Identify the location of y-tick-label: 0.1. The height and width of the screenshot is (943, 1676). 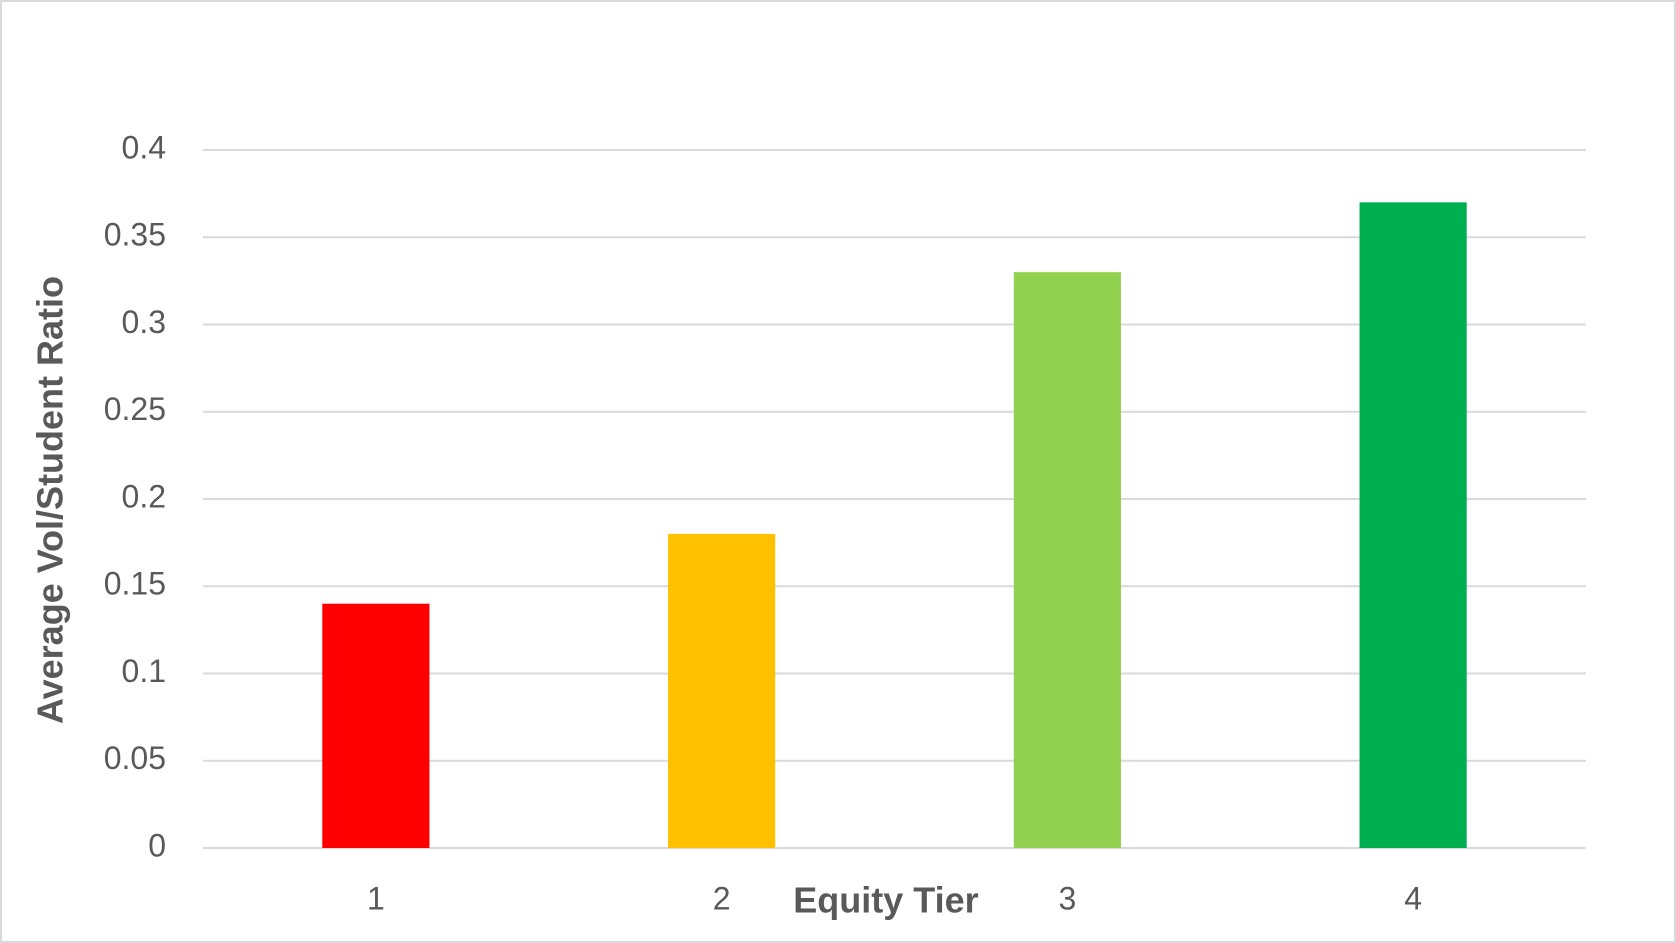
(144, 671).